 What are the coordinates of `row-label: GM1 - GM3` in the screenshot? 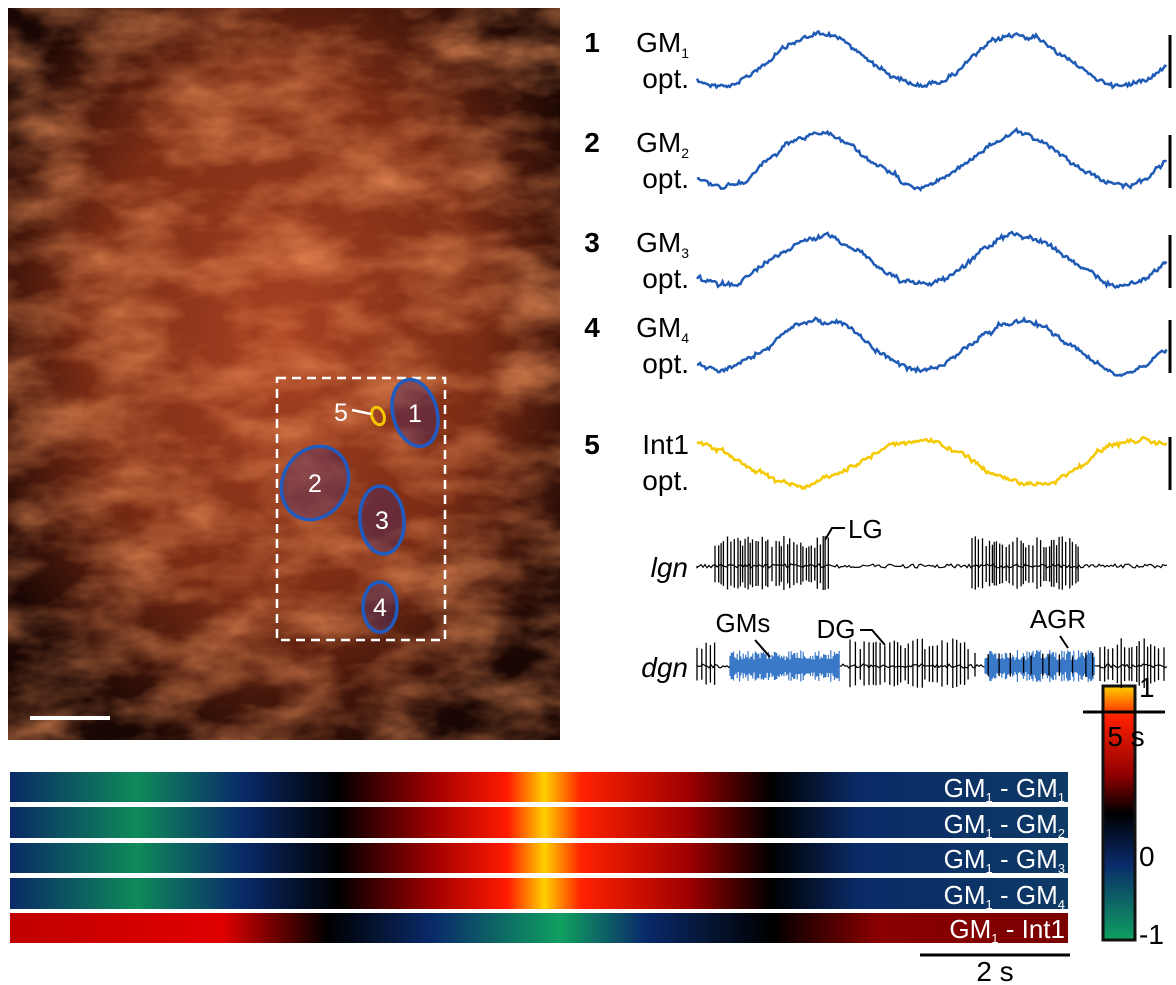 It's located at (1004, 860).